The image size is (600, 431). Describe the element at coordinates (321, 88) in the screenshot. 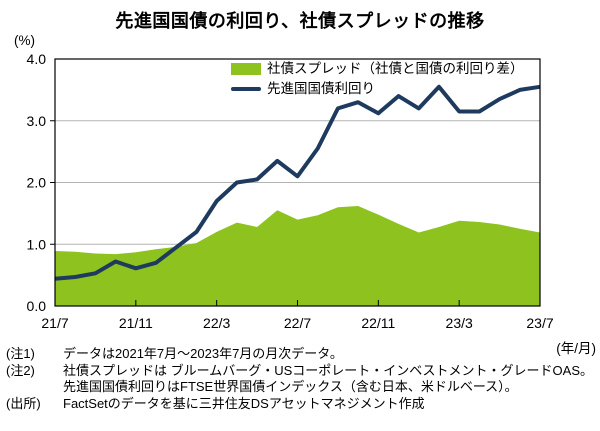

I see `legend-yield-label: 先進国国債利回り` at that location.